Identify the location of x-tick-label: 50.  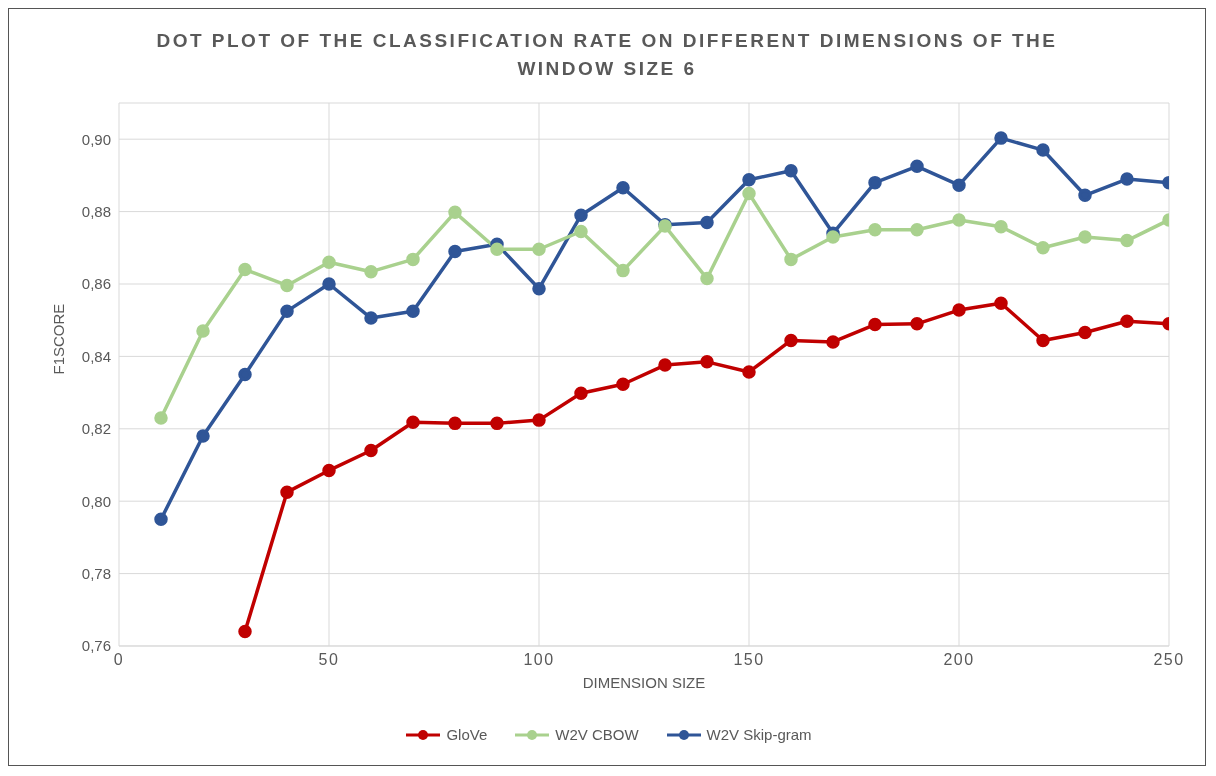
(329, 660).